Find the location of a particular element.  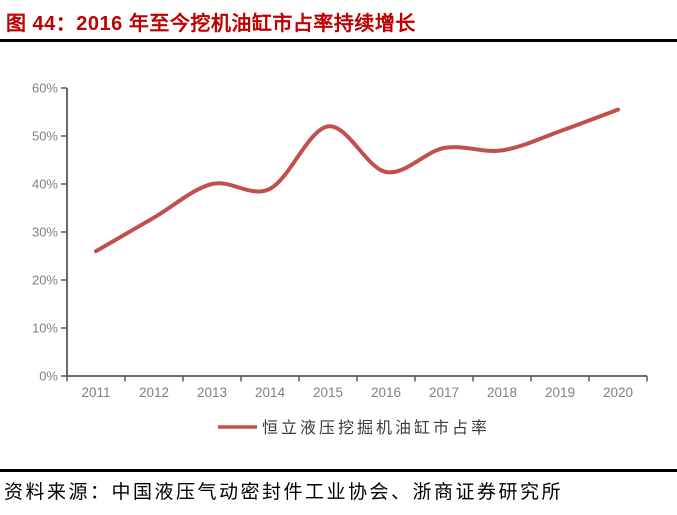

y-axis-label: 60% is located at coordinates (45, 88).